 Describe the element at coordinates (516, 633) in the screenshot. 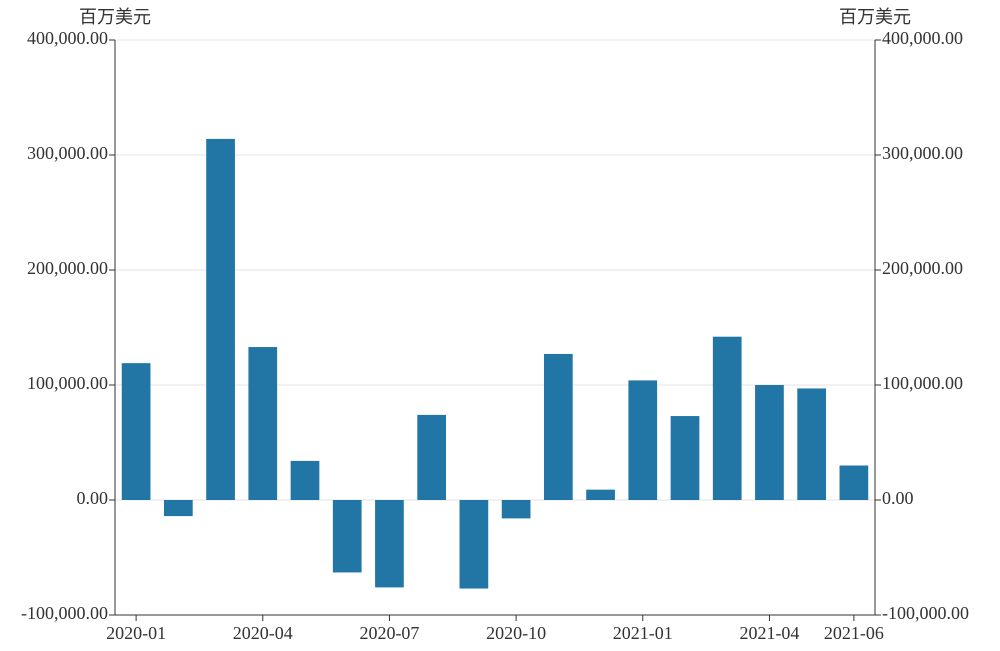

I see `x-tick-label: 2020-10` at that location.